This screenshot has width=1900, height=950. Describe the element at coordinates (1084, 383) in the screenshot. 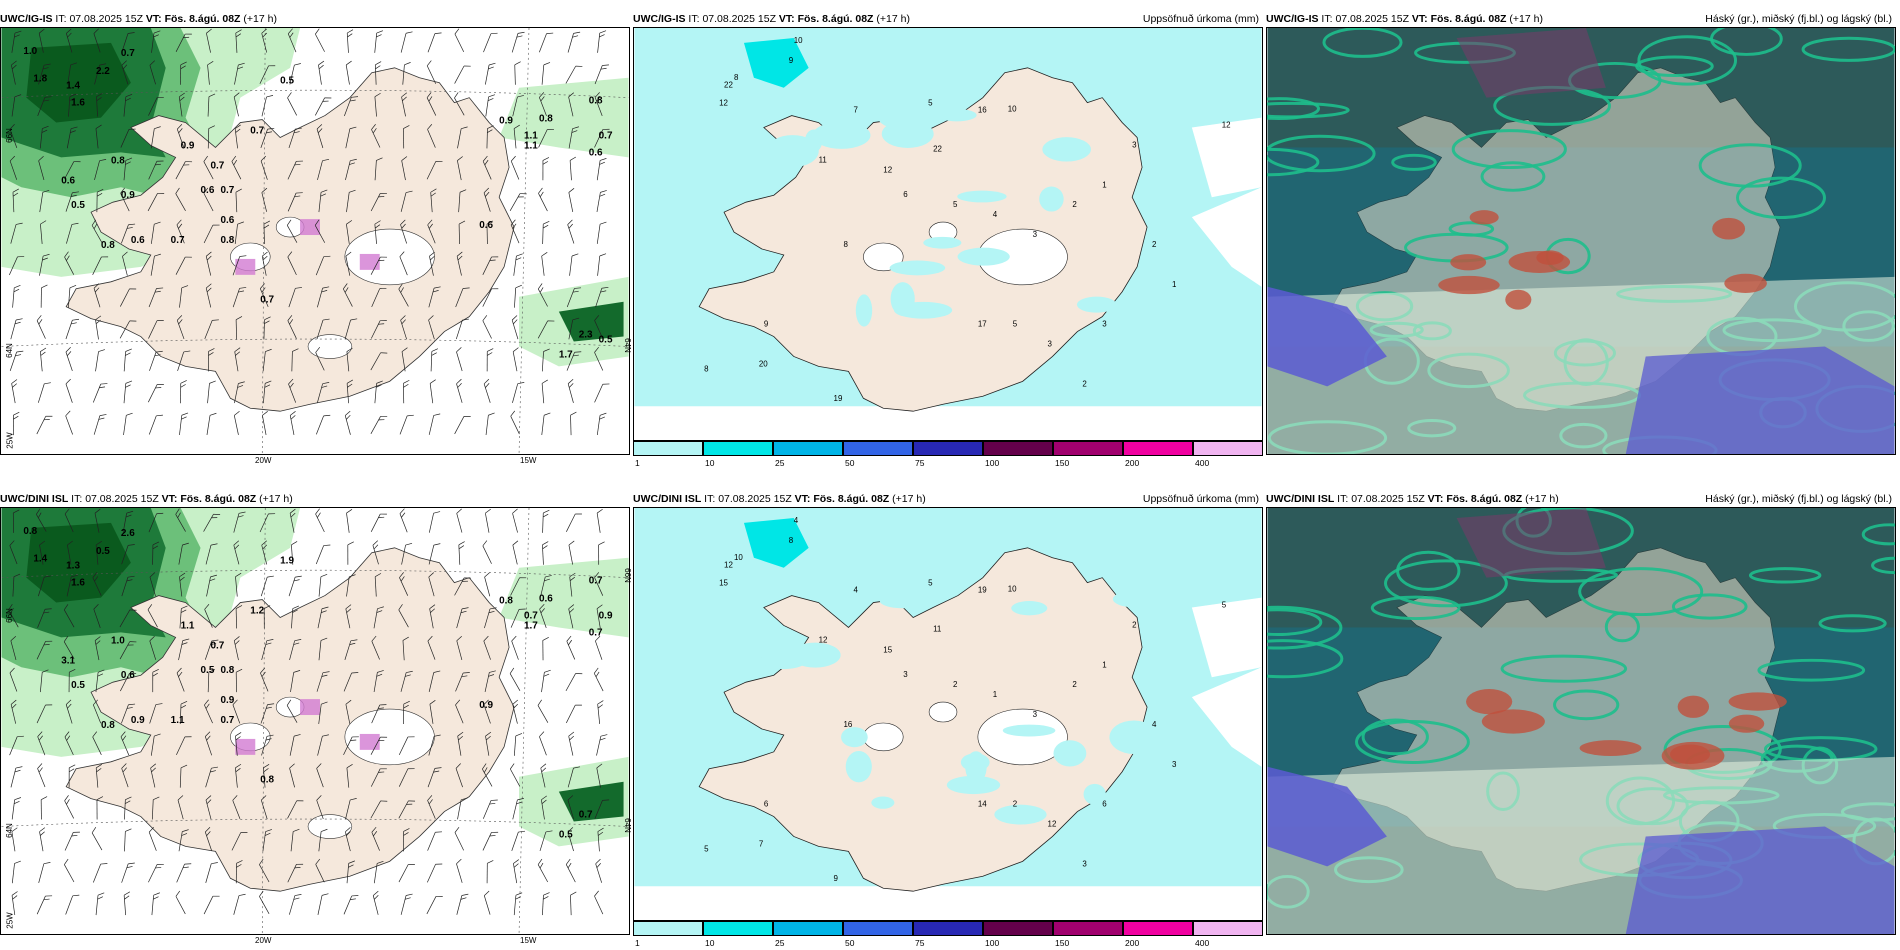

I see `precip-value-label: 2` at that location.